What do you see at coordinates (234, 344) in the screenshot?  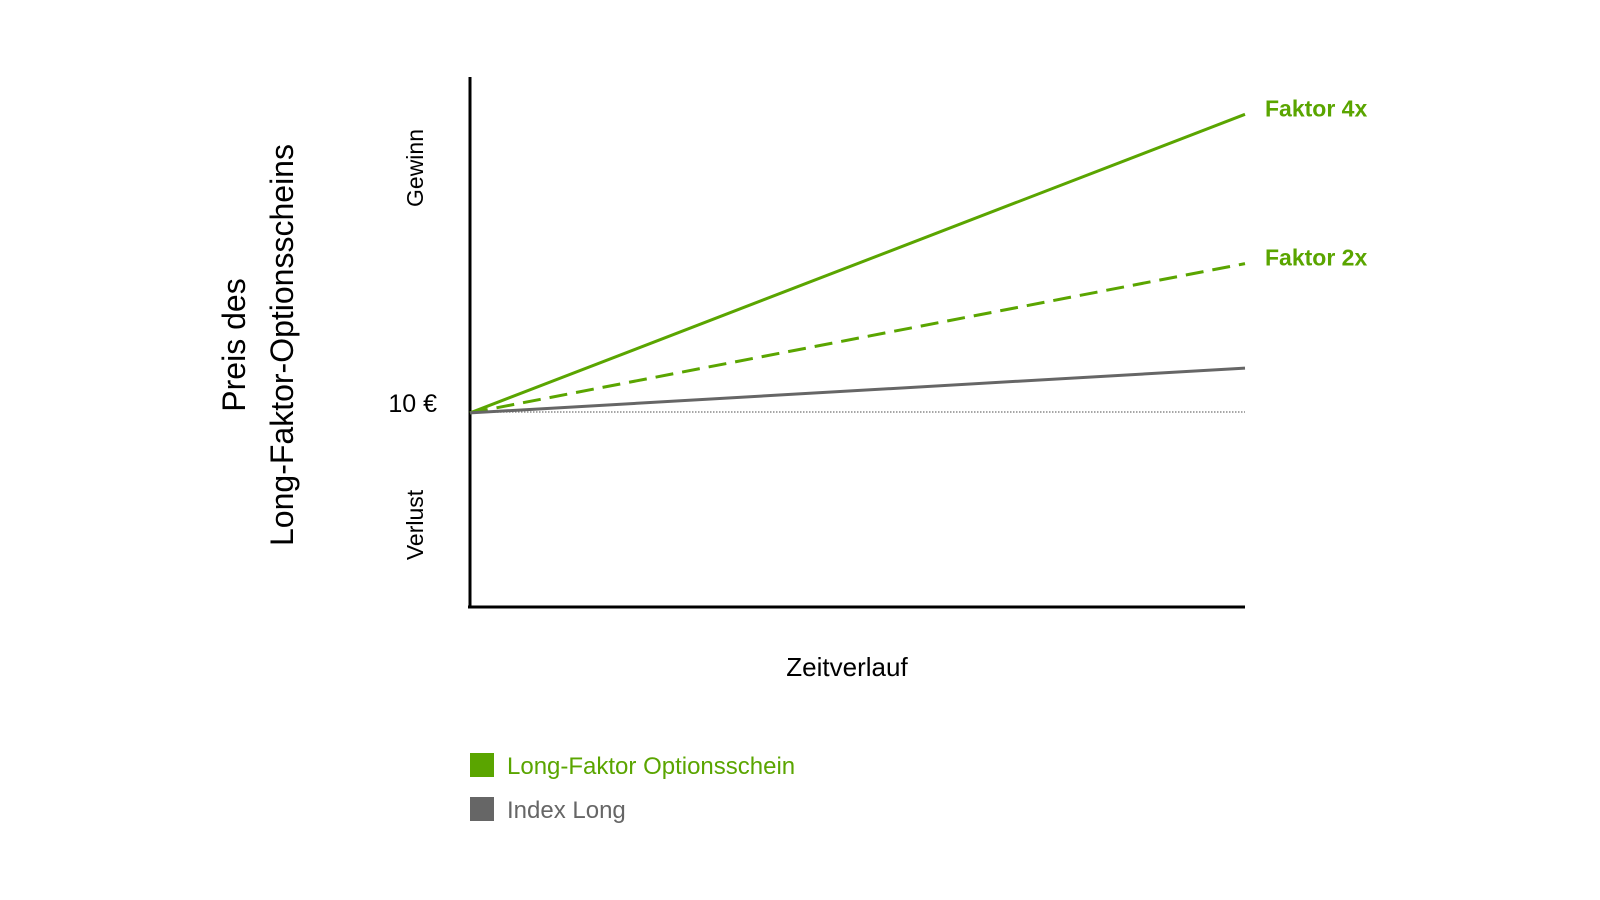 I see `y-axis-title-line-1: Preis des` at bounding box center [234, 344].